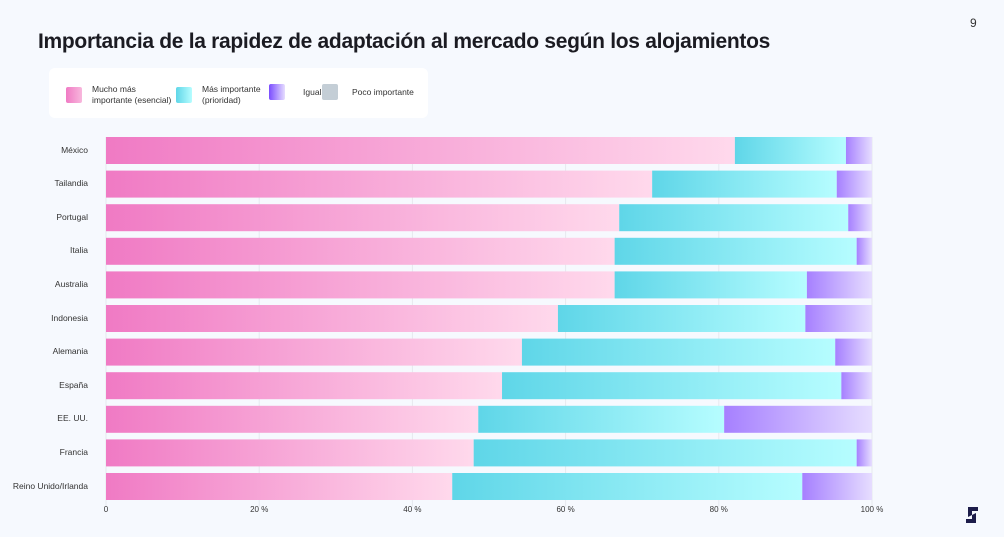  I want to click on page-number: 9, so click(973, 23).